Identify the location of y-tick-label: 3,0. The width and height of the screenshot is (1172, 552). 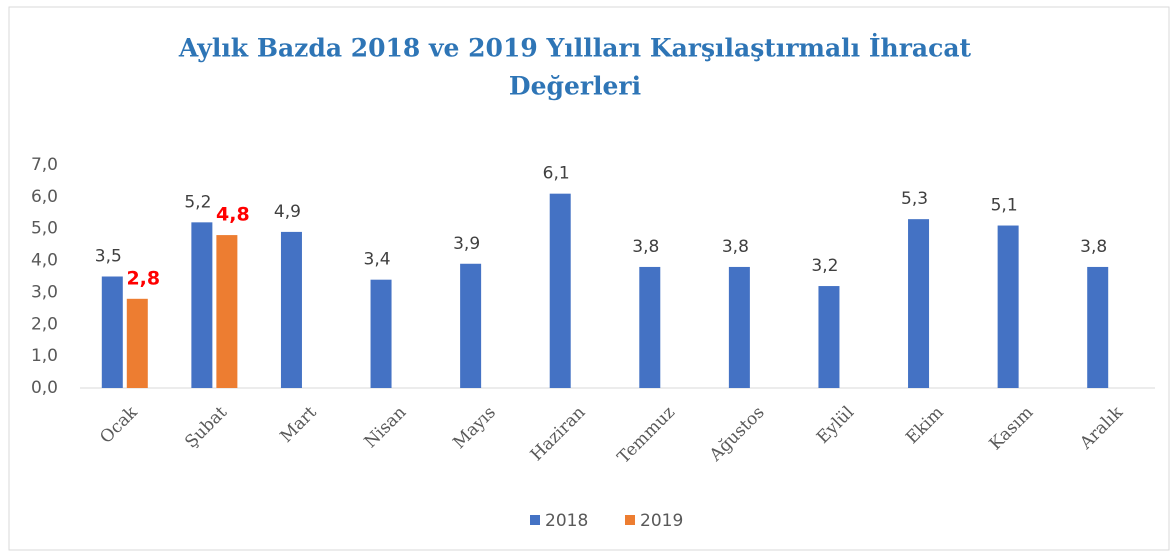
(44, 292).